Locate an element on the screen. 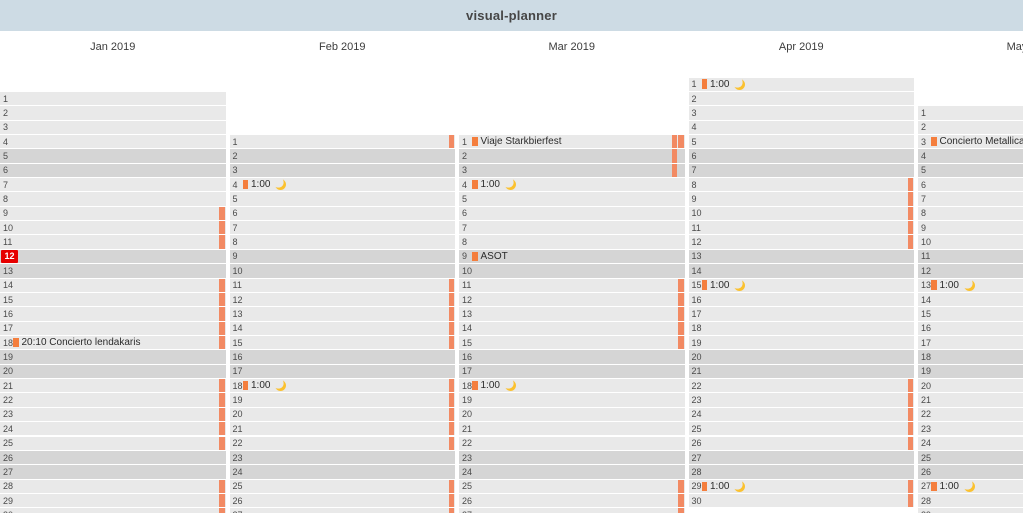  day-cell: 25 is located at coordinates (572, 486).